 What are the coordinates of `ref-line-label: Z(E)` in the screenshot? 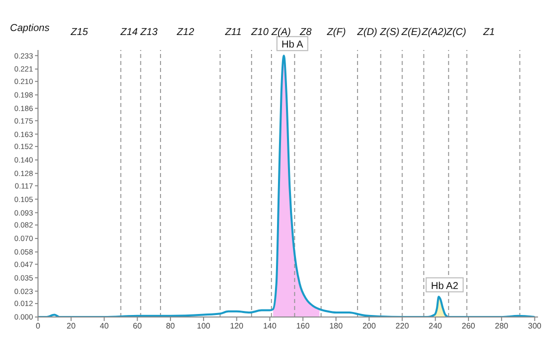 It's located at (411, 32).